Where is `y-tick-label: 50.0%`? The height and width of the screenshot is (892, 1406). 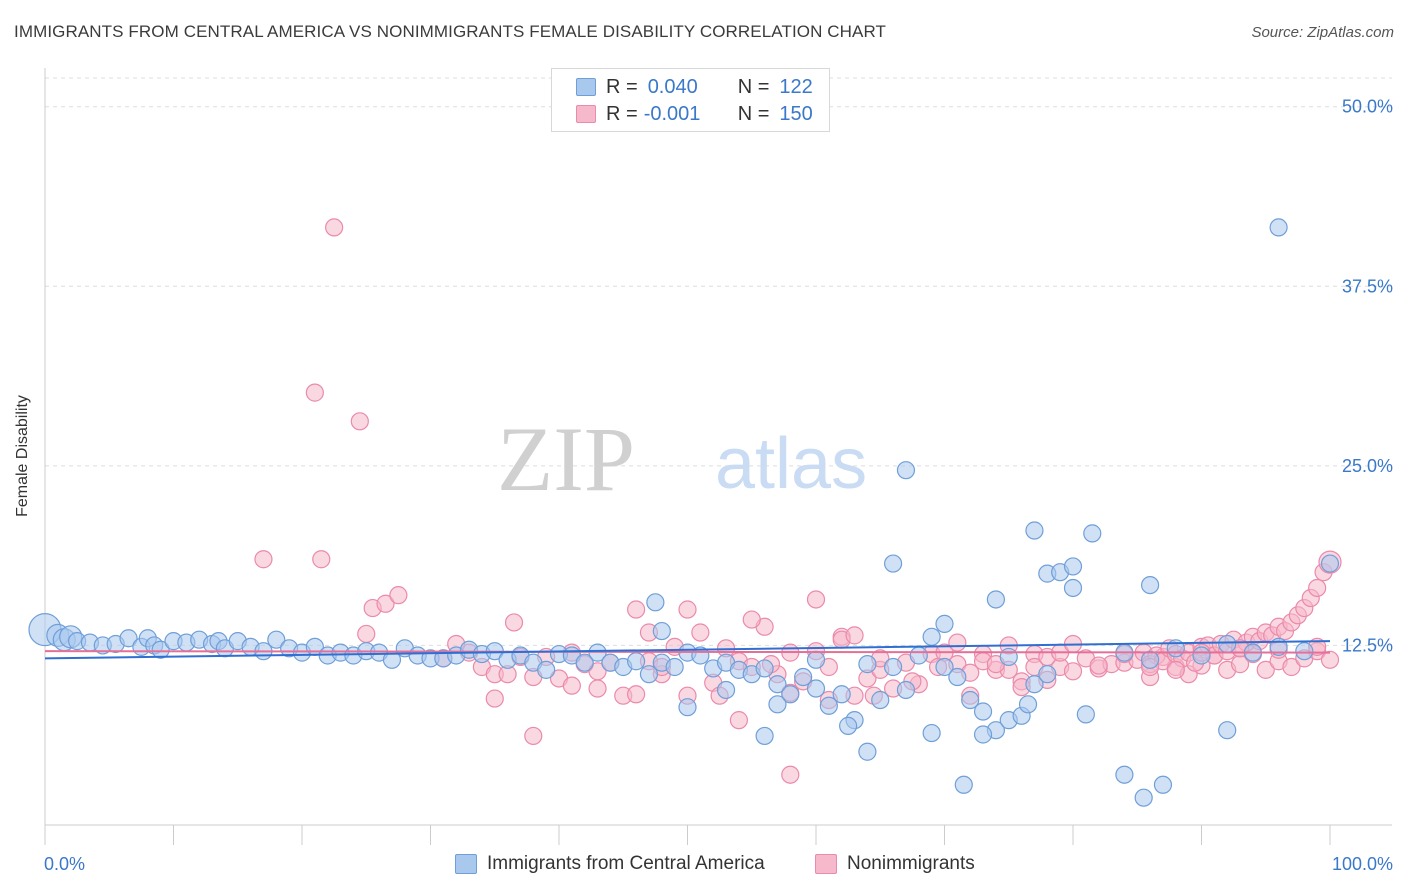
y-tick-label: 50.0% is located at coordinates (1367, 107).